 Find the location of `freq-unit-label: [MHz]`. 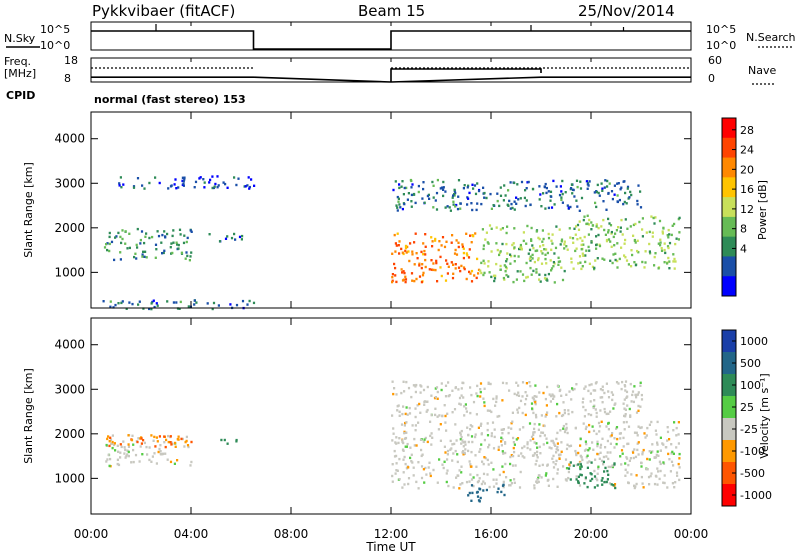

freq-unit-label: [MHz] is located at coordinates (20, 73).